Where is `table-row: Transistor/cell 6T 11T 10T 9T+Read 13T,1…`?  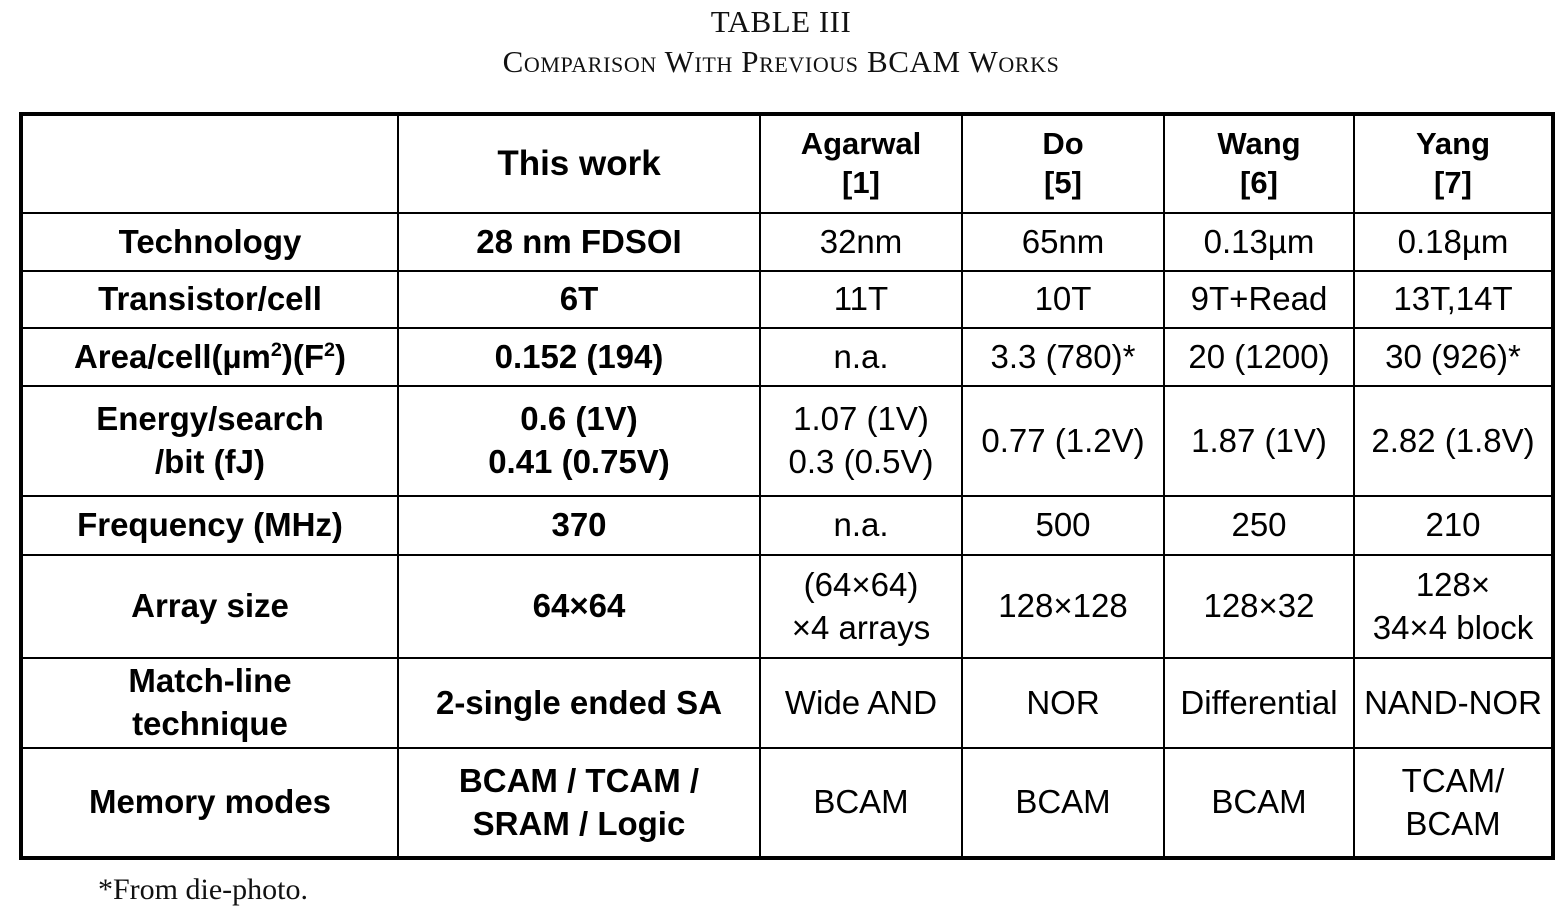
table-row: Transistor/cell 6T 11T 10T 9T+Read 13T,1… is located at coordinates (787, 299).